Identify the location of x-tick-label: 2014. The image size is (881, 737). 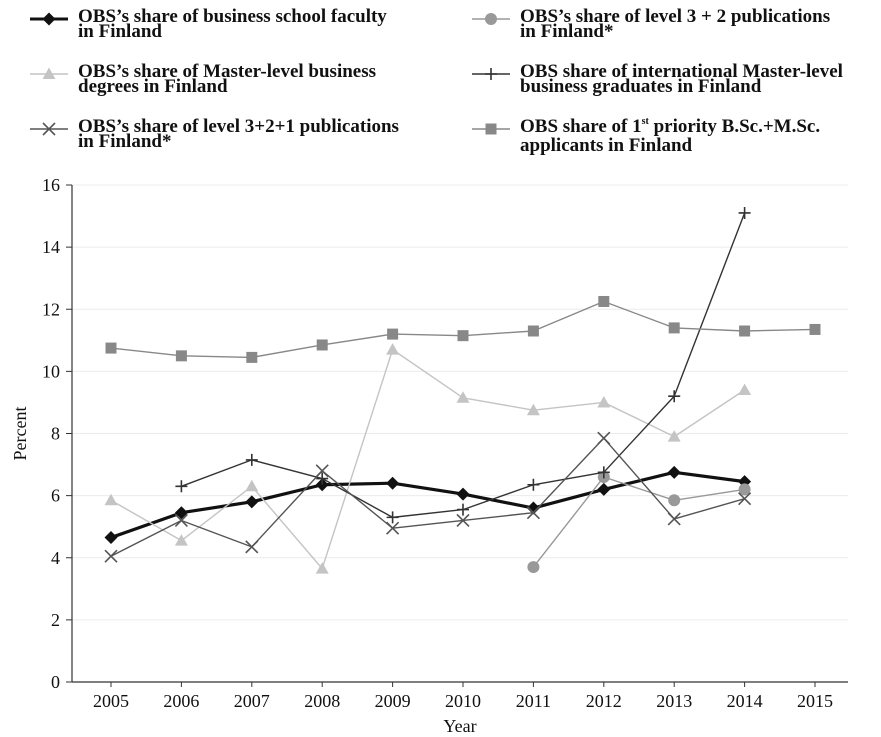
(745, 701).